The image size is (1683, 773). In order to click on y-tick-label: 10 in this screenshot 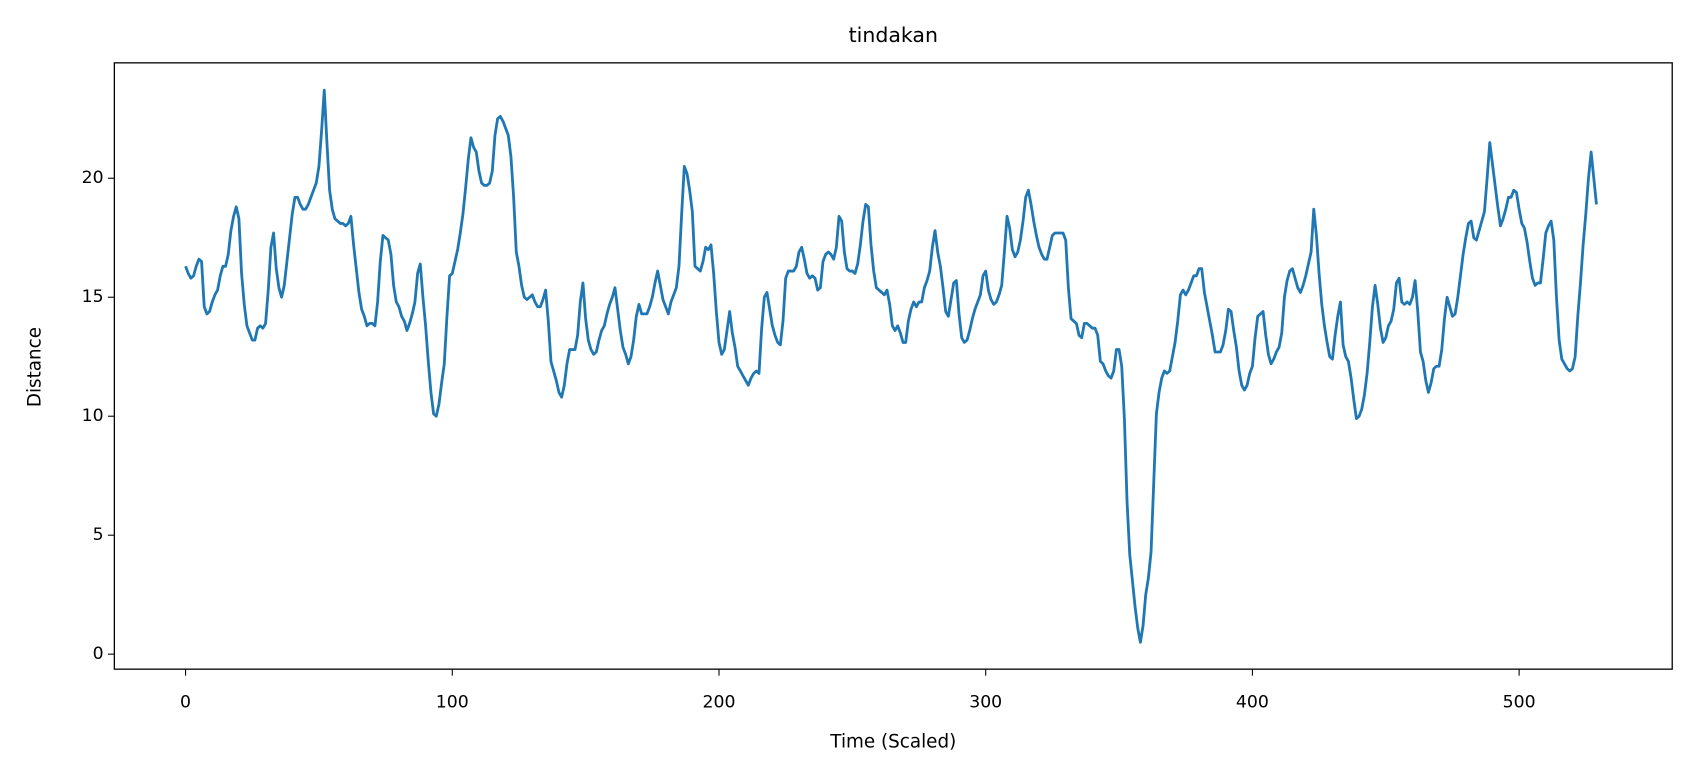, I will do `click(93, 416)`.